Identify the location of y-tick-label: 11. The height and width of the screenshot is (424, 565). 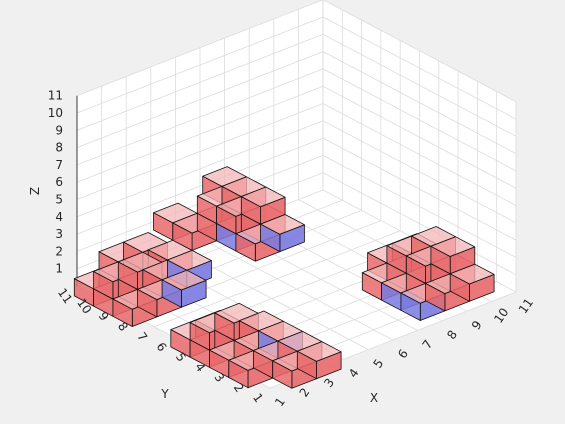
(65, 296).